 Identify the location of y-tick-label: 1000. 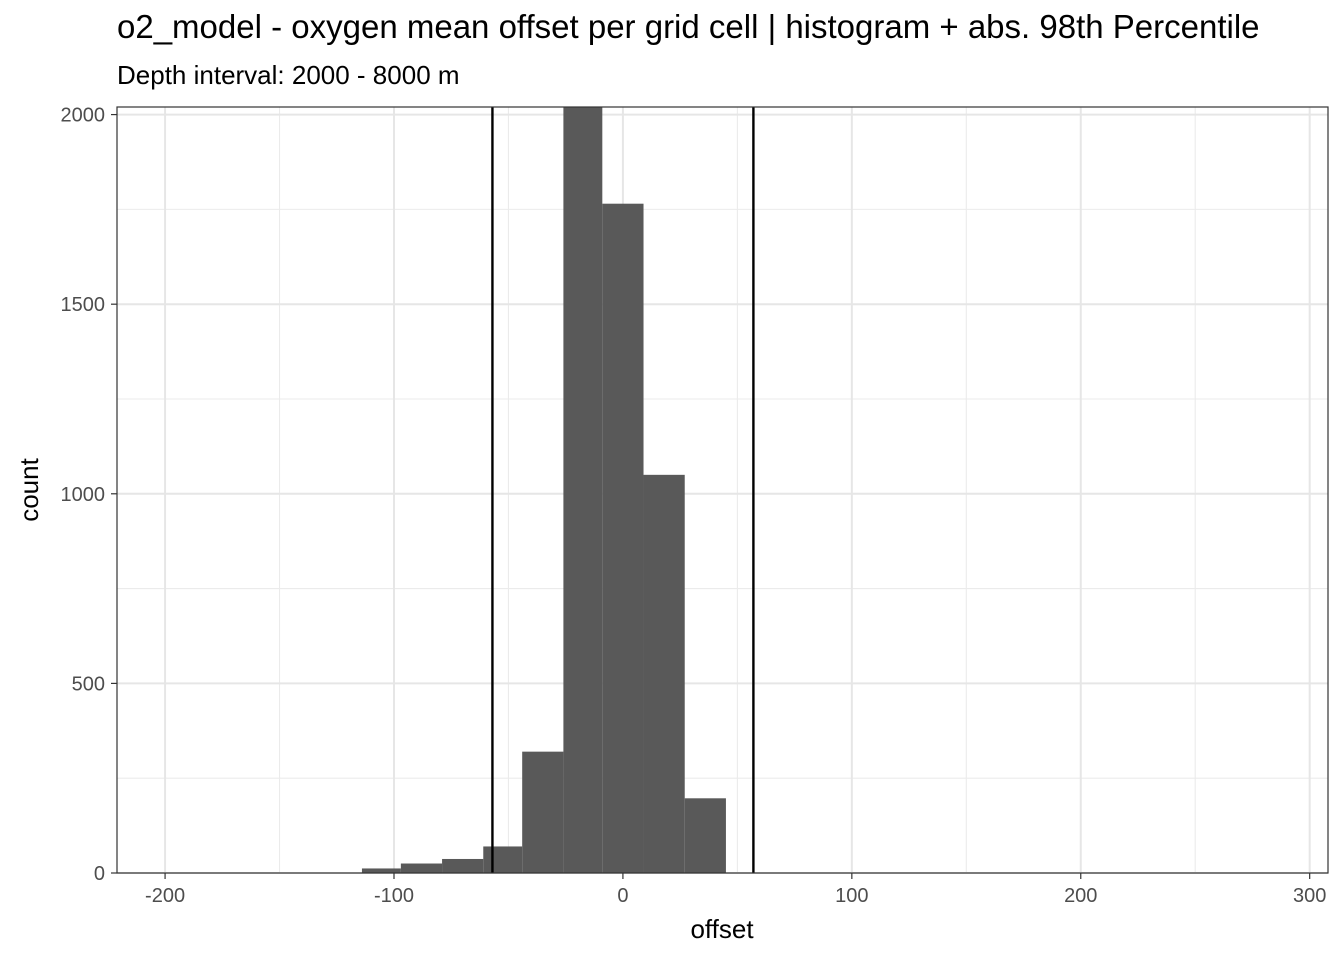
(83, 495).